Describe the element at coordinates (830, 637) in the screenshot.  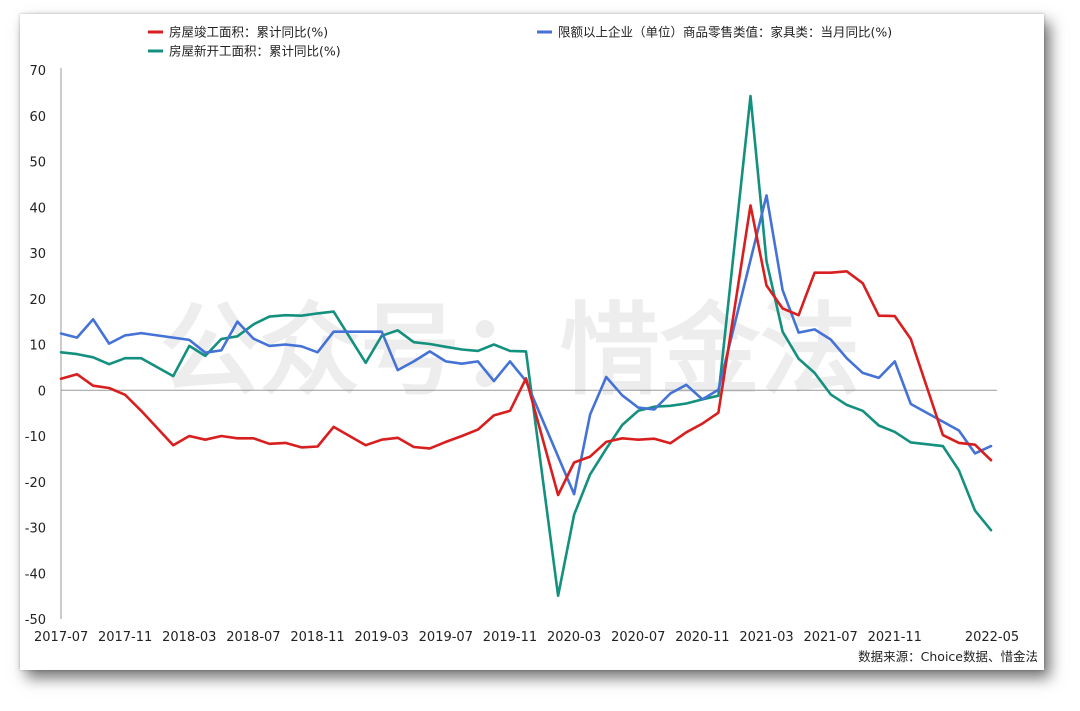
I see `x-tick-label: 2021-07` at that location.